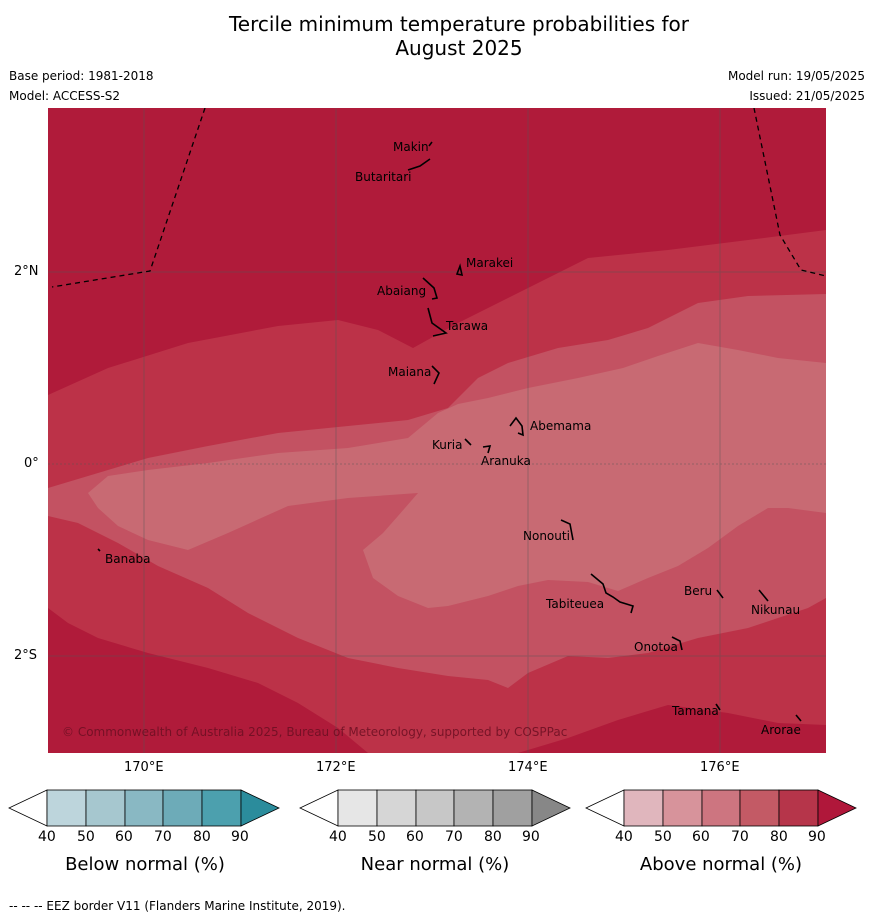 Image resolution: width=873 pixels, height=919 pixels. What do you see at coordinates (624, 837) in the screenshot?
I see `cb-above-tick-40: 40` at bounding box center [624, 837].